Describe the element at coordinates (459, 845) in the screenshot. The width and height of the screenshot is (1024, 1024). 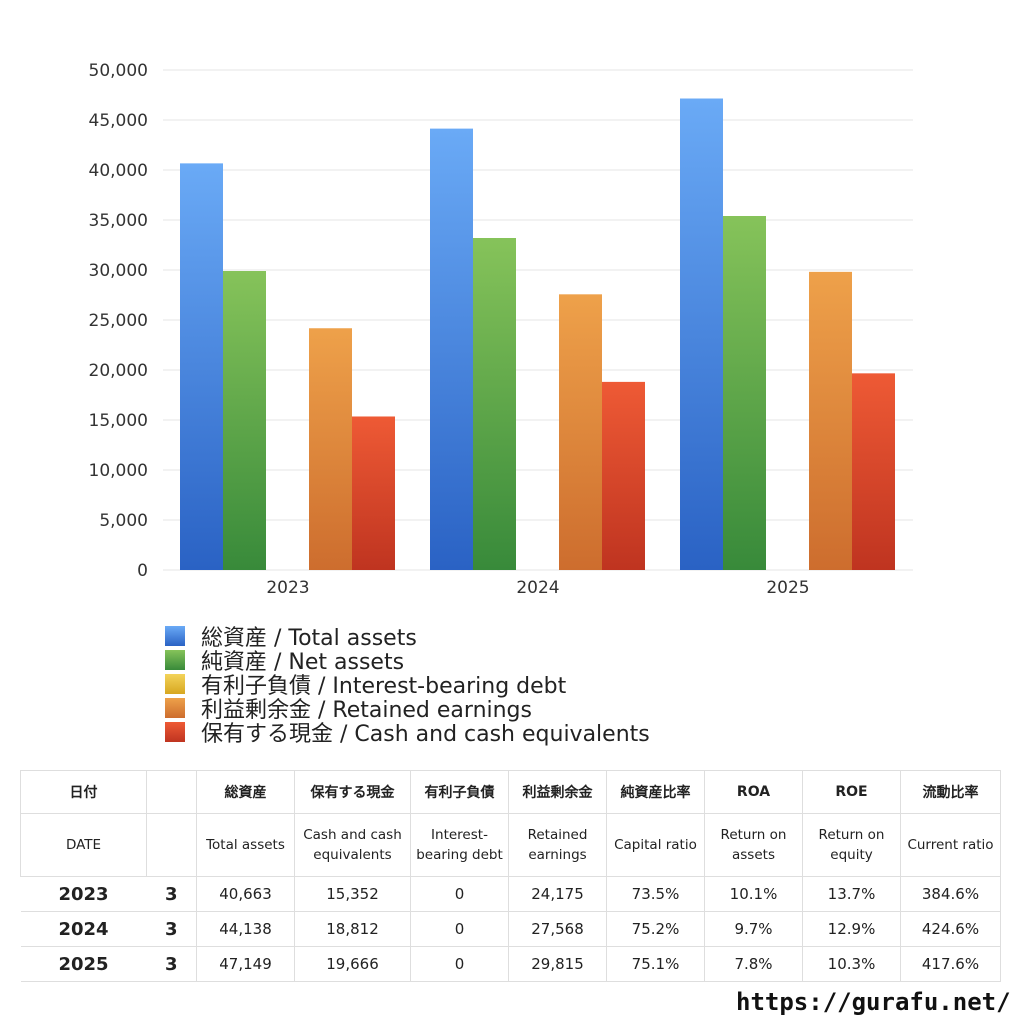
I see `header-debt-en: Interest-bearing debt` at that location.